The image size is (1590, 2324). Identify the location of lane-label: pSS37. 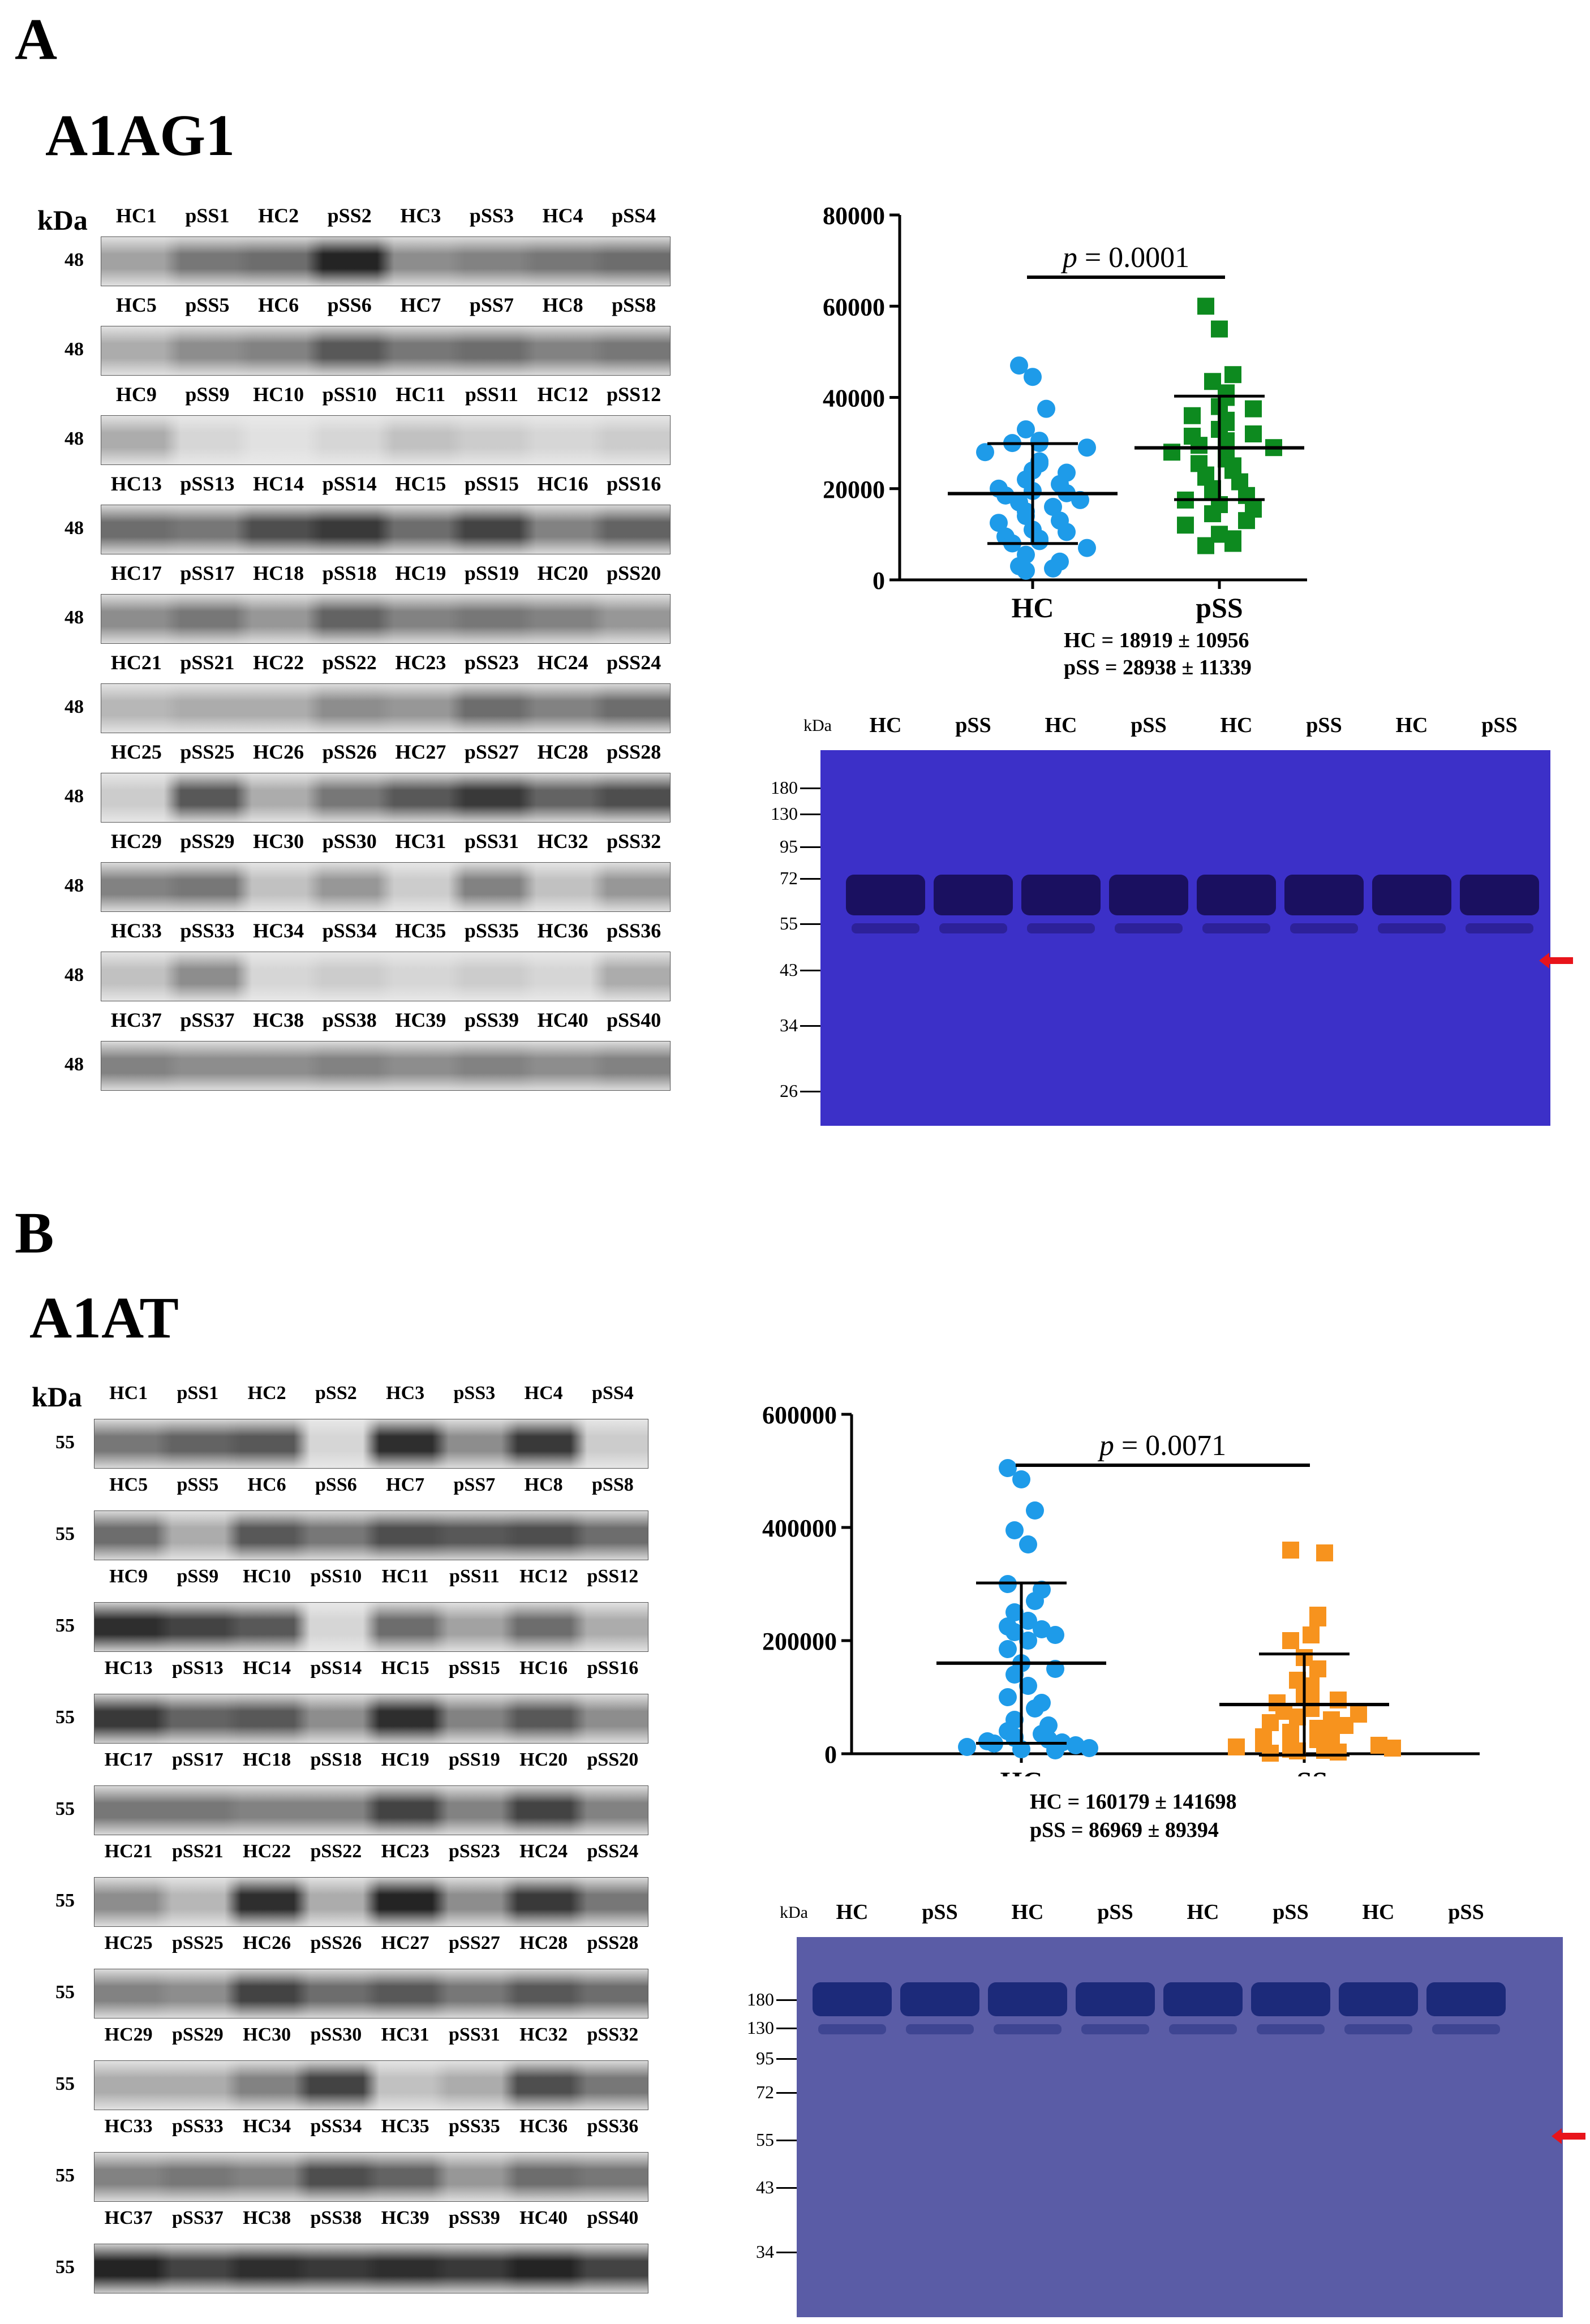
(207, 1020).